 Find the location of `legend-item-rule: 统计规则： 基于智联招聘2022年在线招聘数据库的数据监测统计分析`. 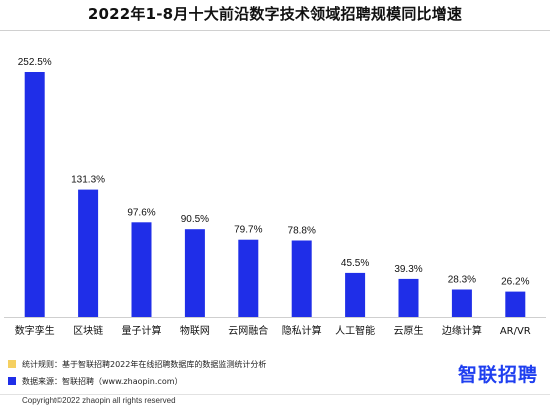

legend-item-rule: 统计规则： 基于智联招聘2022年在线招聘数据库的数据监测统计分析 is located at coordinates (137, 364).